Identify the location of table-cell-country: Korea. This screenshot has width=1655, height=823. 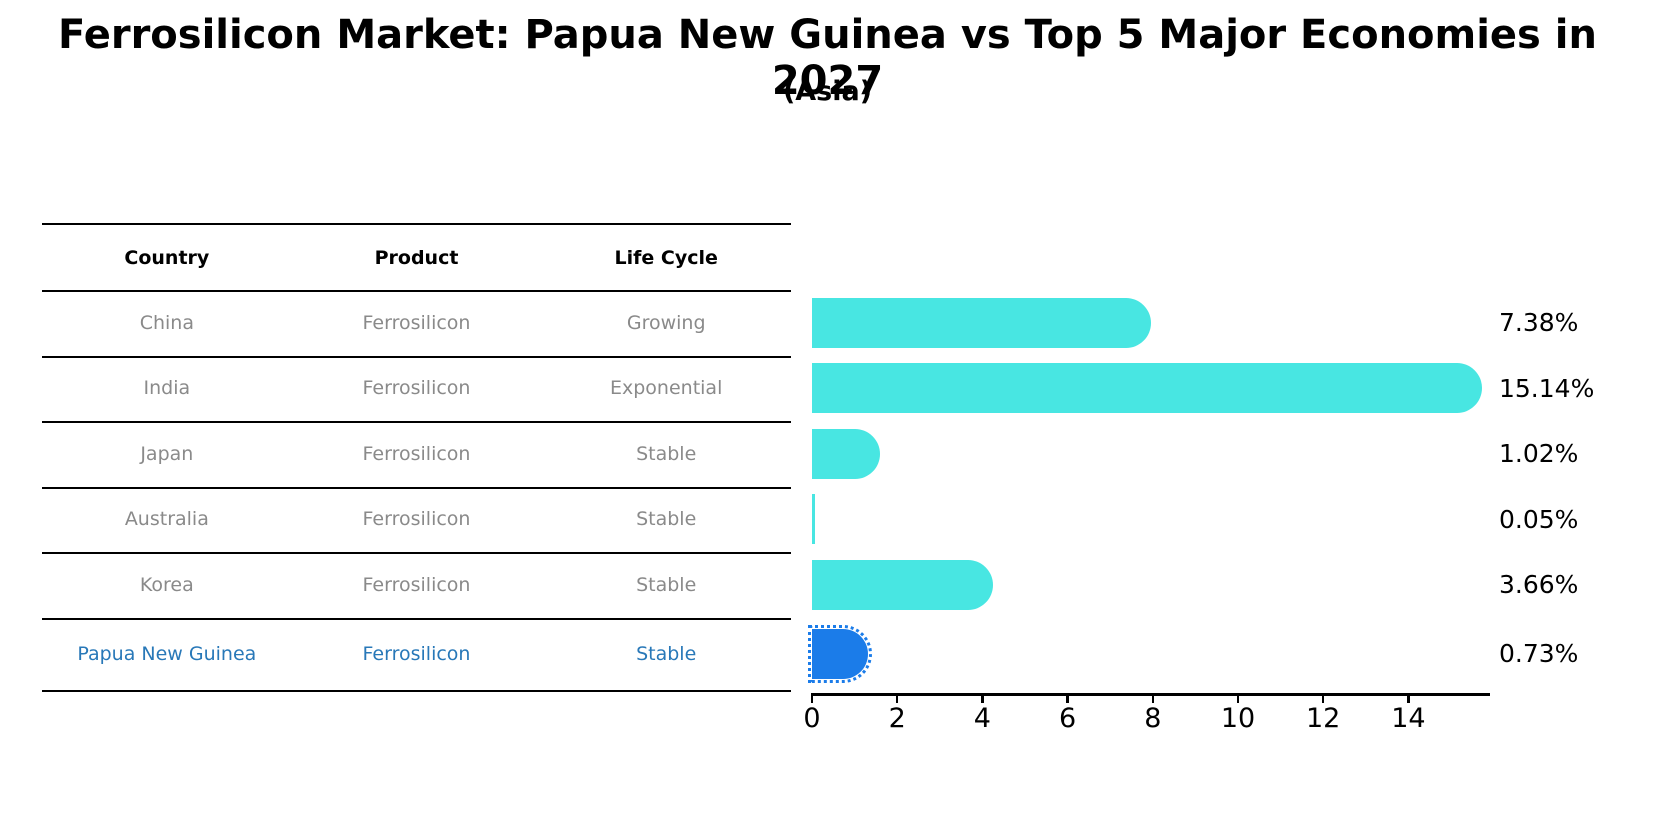
(166, 584).